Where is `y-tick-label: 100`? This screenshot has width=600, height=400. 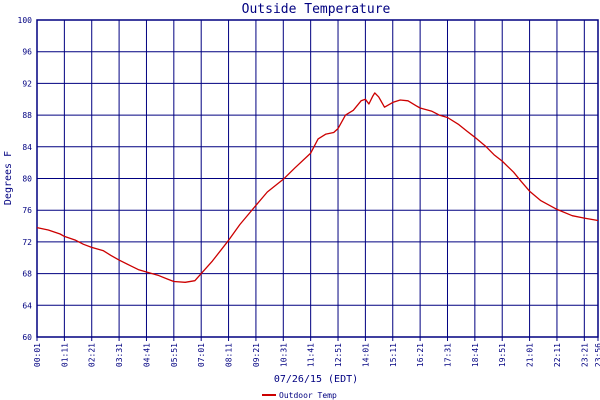 y-tick-label: 100 is located at coordinates (25, 20).